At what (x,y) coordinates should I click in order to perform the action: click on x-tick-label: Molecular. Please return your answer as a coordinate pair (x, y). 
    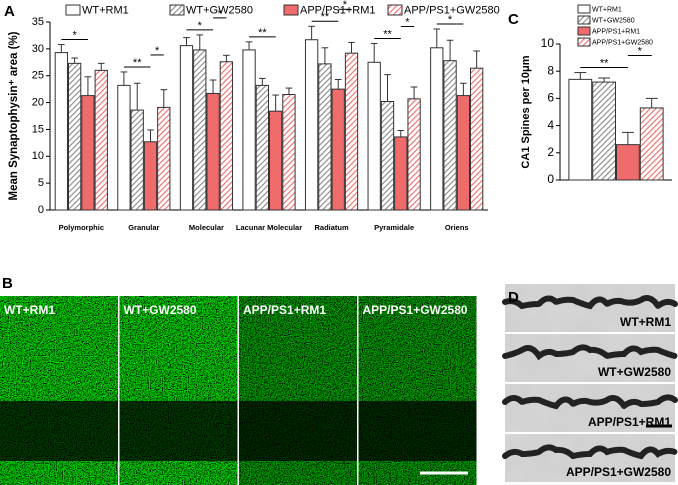
    Looking at the image, I should click on (206, 227).